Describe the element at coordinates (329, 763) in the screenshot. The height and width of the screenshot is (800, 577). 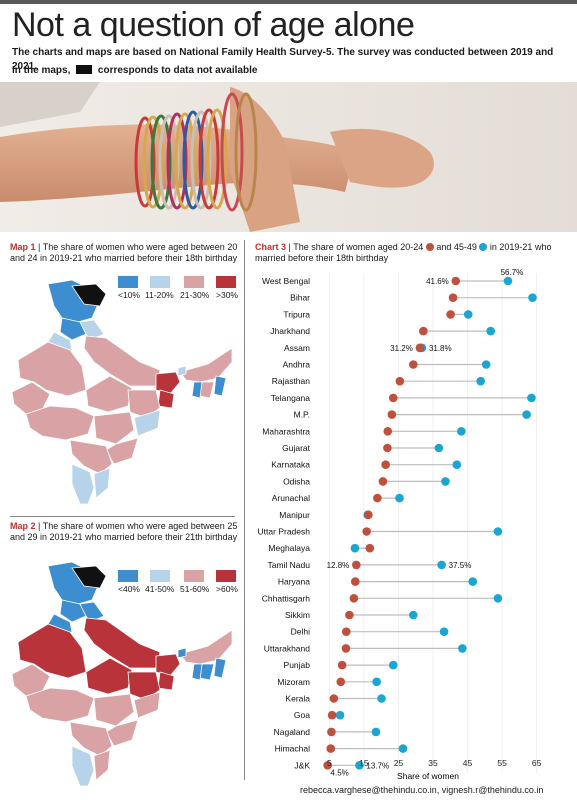
I see `x-tick-label: 5` at that location.